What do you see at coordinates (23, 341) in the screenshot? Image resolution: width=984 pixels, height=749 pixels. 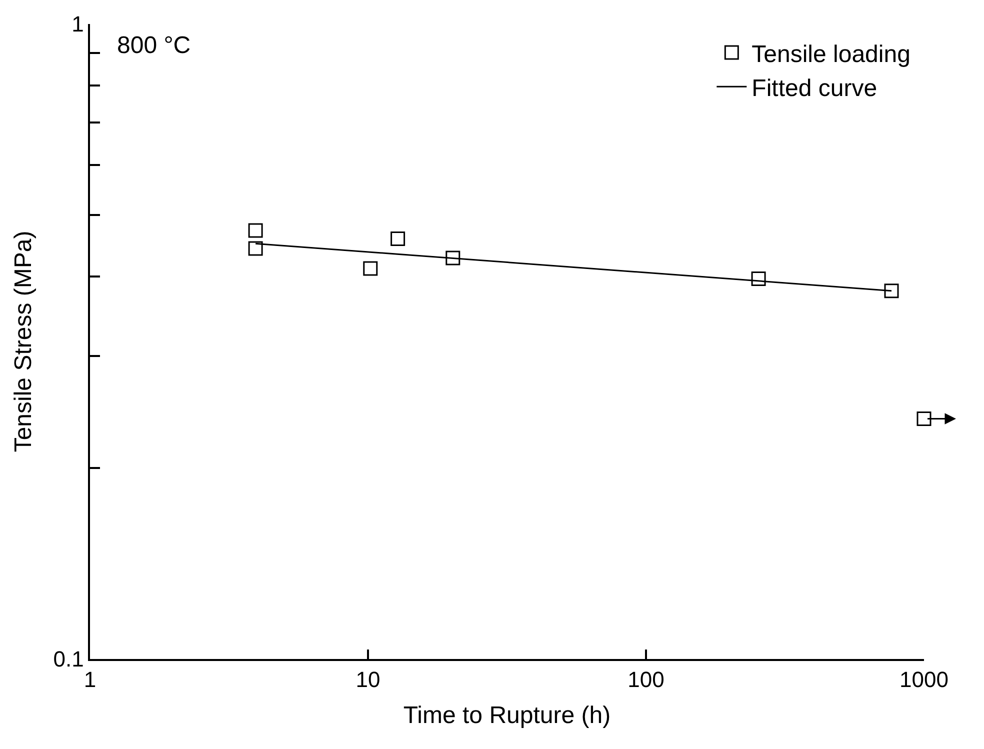 I see `y-axis-title: Tensile Stress (MPa)` at bounding box center [23, 341].